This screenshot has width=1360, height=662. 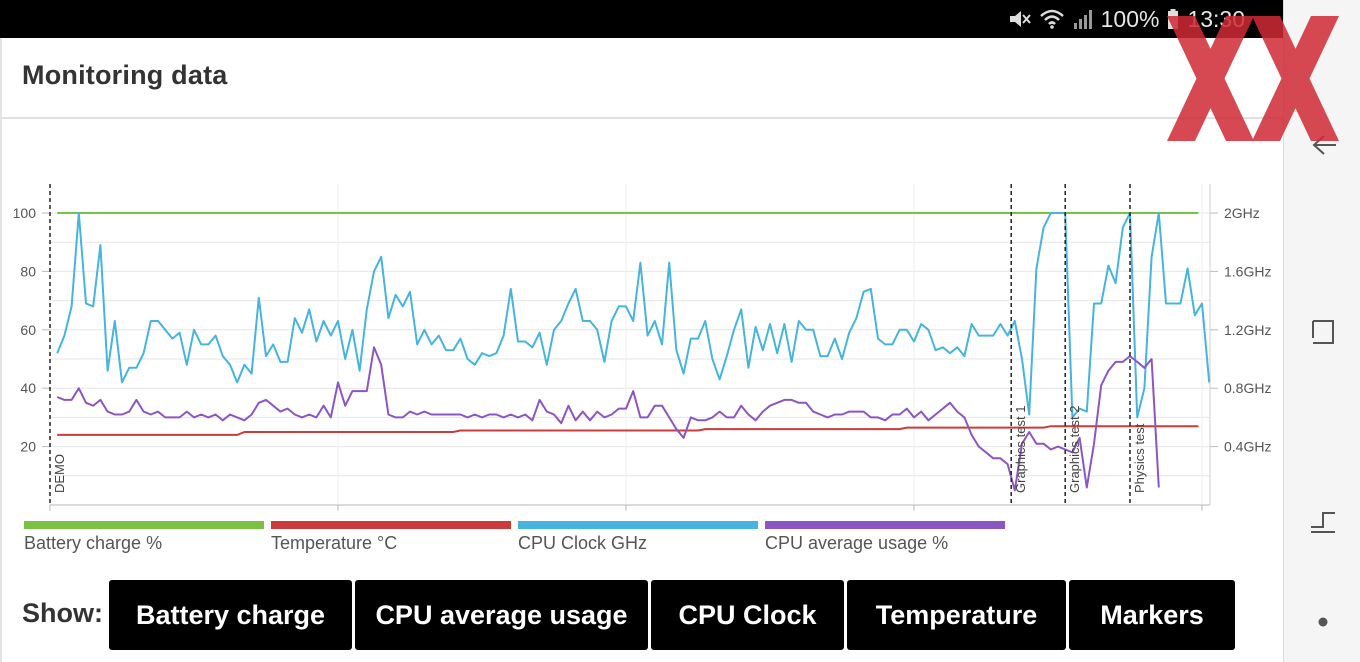 I want to click on mute-icon, so click(x=1019, y=19).